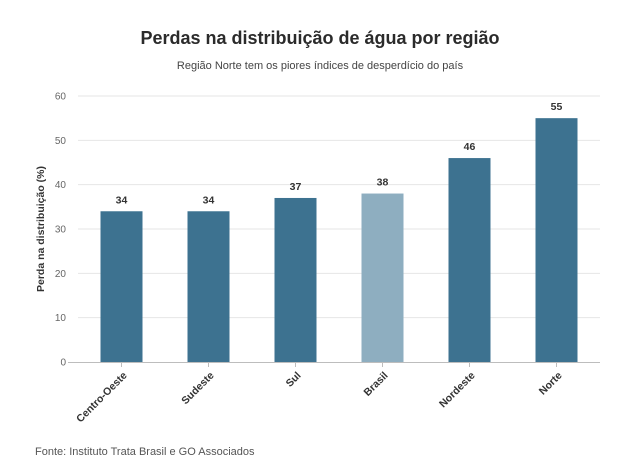 This screenshot has width=640, height=474. What do you see at coordinates (61, 318) in the screenshot?
I see `y-tick-label: 10` at bounding box center [61, 318].